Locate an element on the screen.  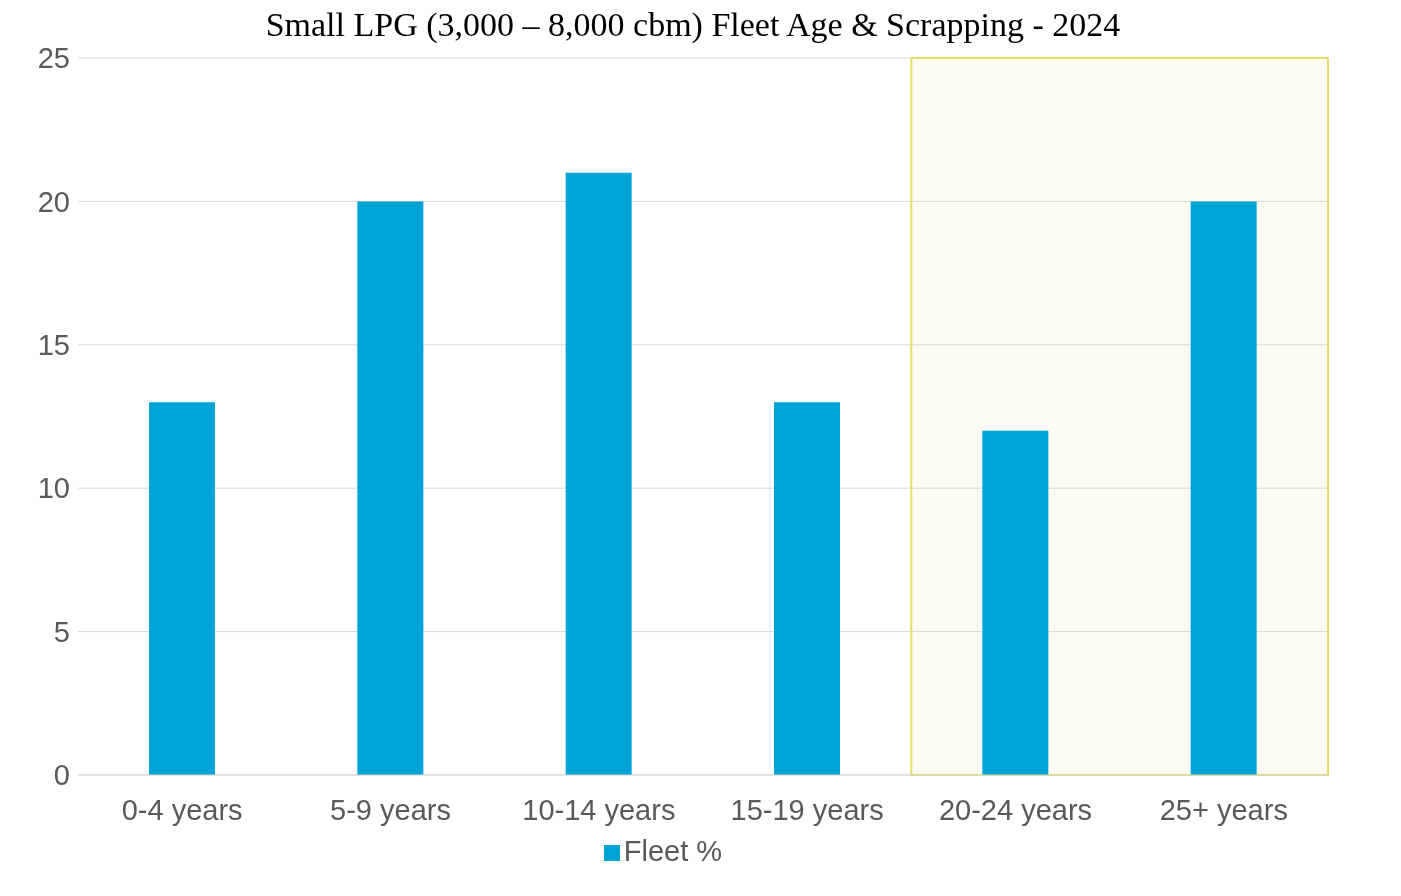
y-tick-label: 25 is located at coordinates (53, 58).